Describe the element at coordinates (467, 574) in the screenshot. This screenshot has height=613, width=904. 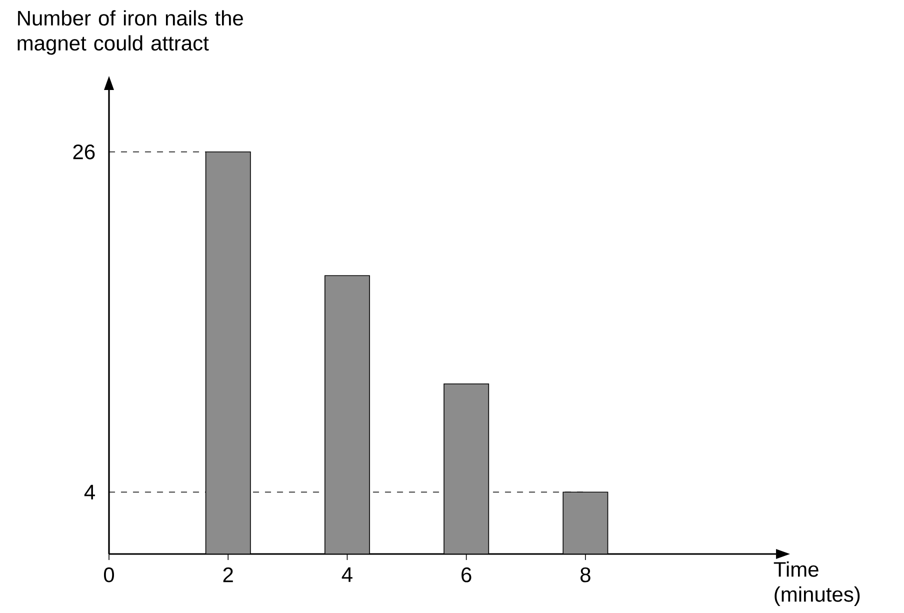
I see `x-tick-label: 6` at that location.